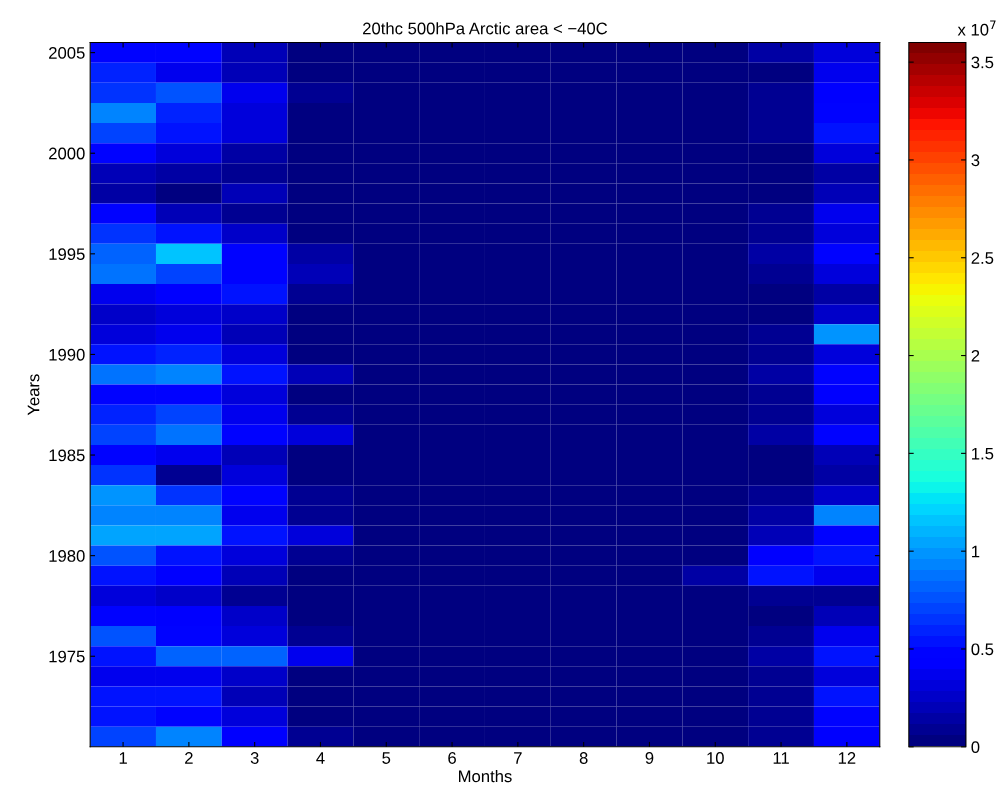 The width and height of the screenshot is (1002, 803). What do you see at coordinates (67, 354) in the screenshot?
I see `y-tick-label: 1990` at bounding box center [67, 354].